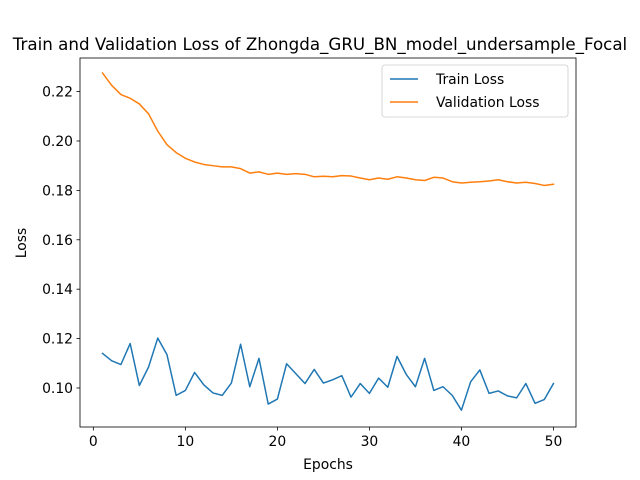 This screenshot has height=480, width=640. Describe the element at coordinates (57, 290) in the screenshot. I see `y-tick-label: 0.14` at that location.